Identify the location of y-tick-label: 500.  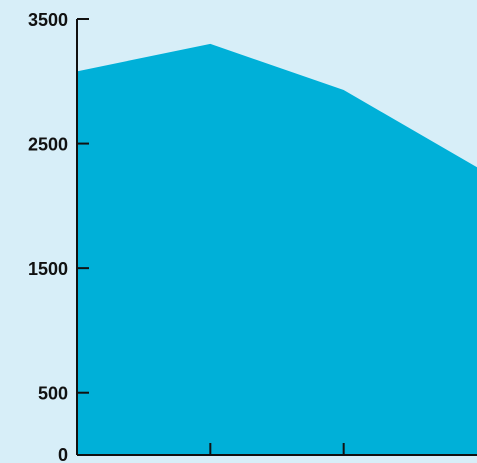
(53, 394).